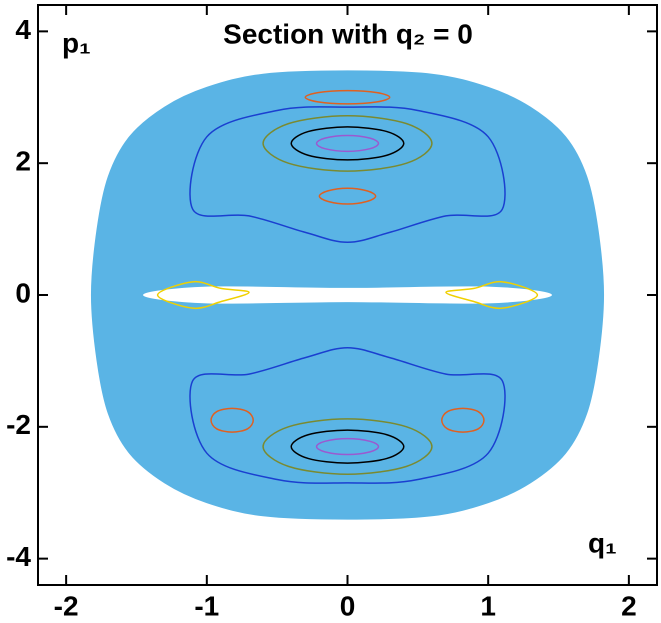 Image resolution: width=661 pixels, height=623 pixels. What do you see at coordinates (23, 29) in the screenshot?
I see `y-tick-label: 4` at bounding box center [23, 29].